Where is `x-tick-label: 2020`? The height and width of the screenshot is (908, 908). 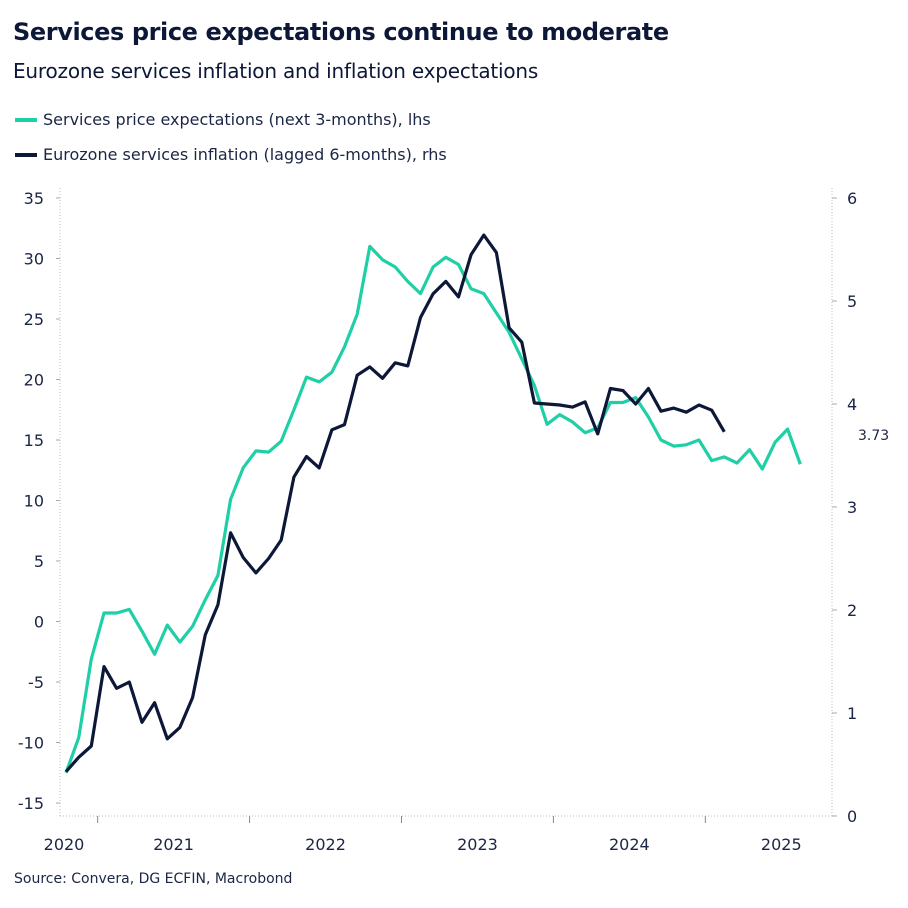 x-tick-label: 2020 is located at coordinates (64, 844).